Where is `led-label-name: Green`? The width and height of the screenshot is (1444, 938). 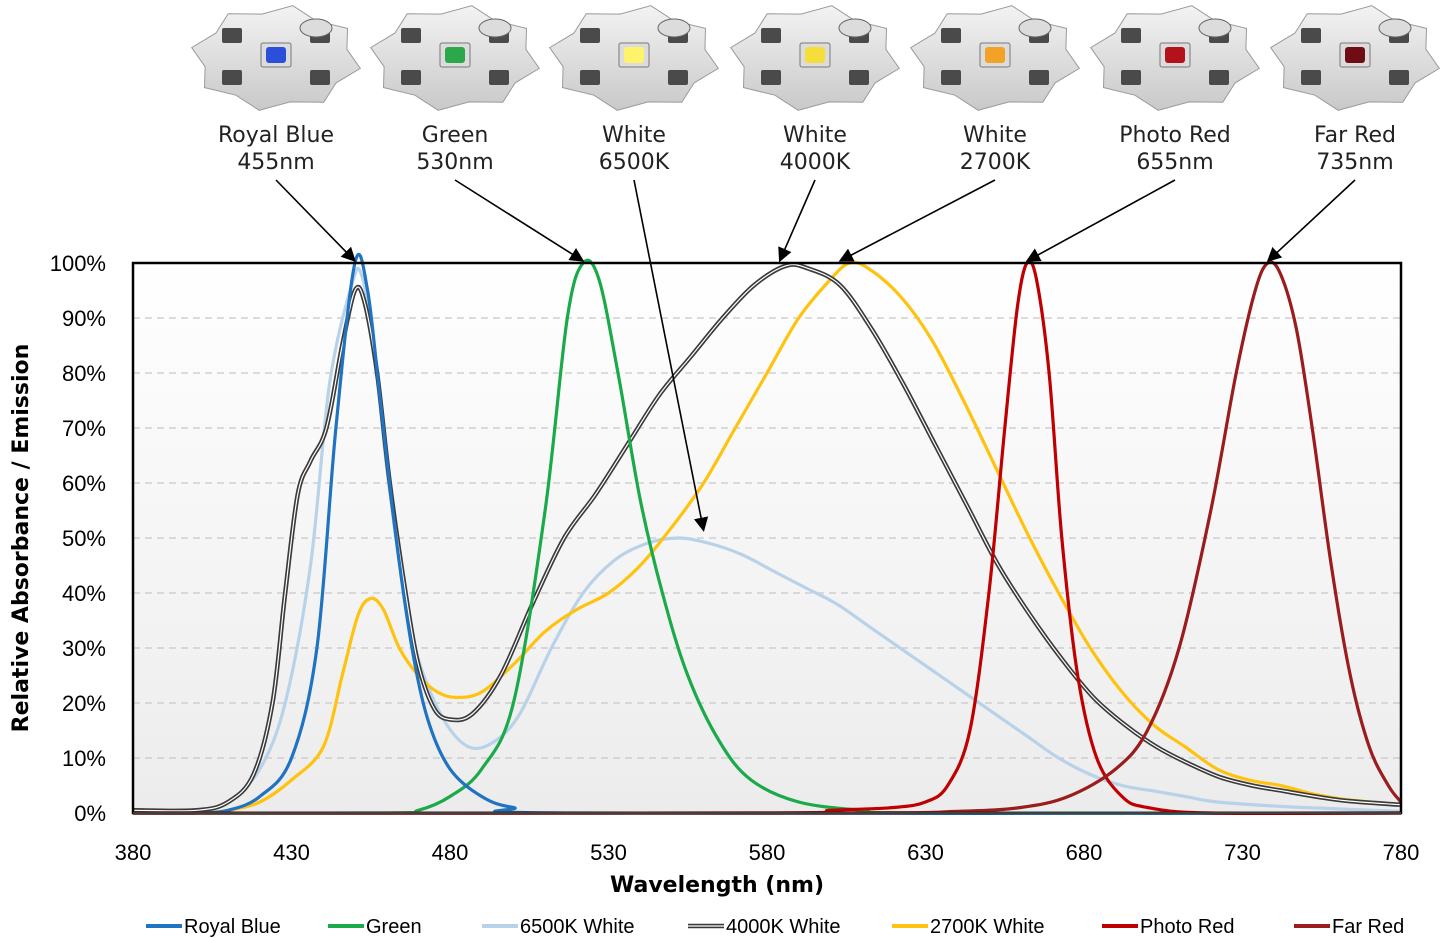
led-label-name: Green is located at coordinates (455, 135).